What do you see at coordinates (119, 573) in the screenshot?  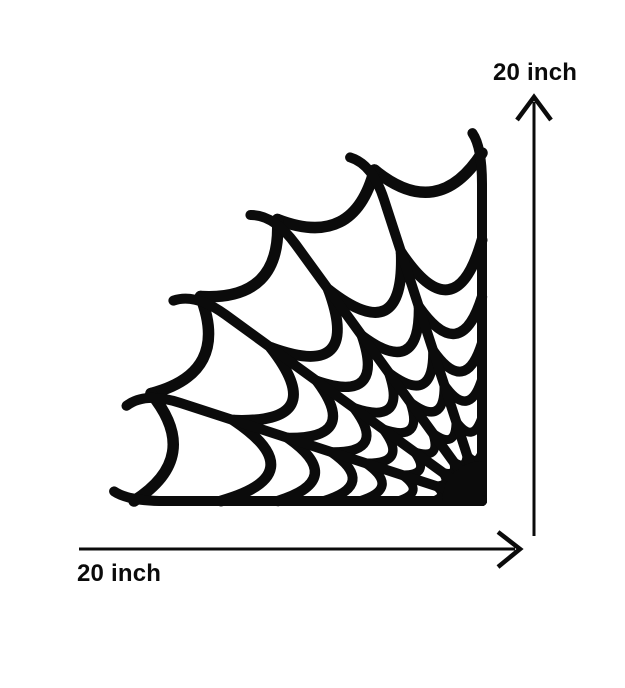 I see `width-dimension-label: 20 inch` at bounding box center [119, 573].